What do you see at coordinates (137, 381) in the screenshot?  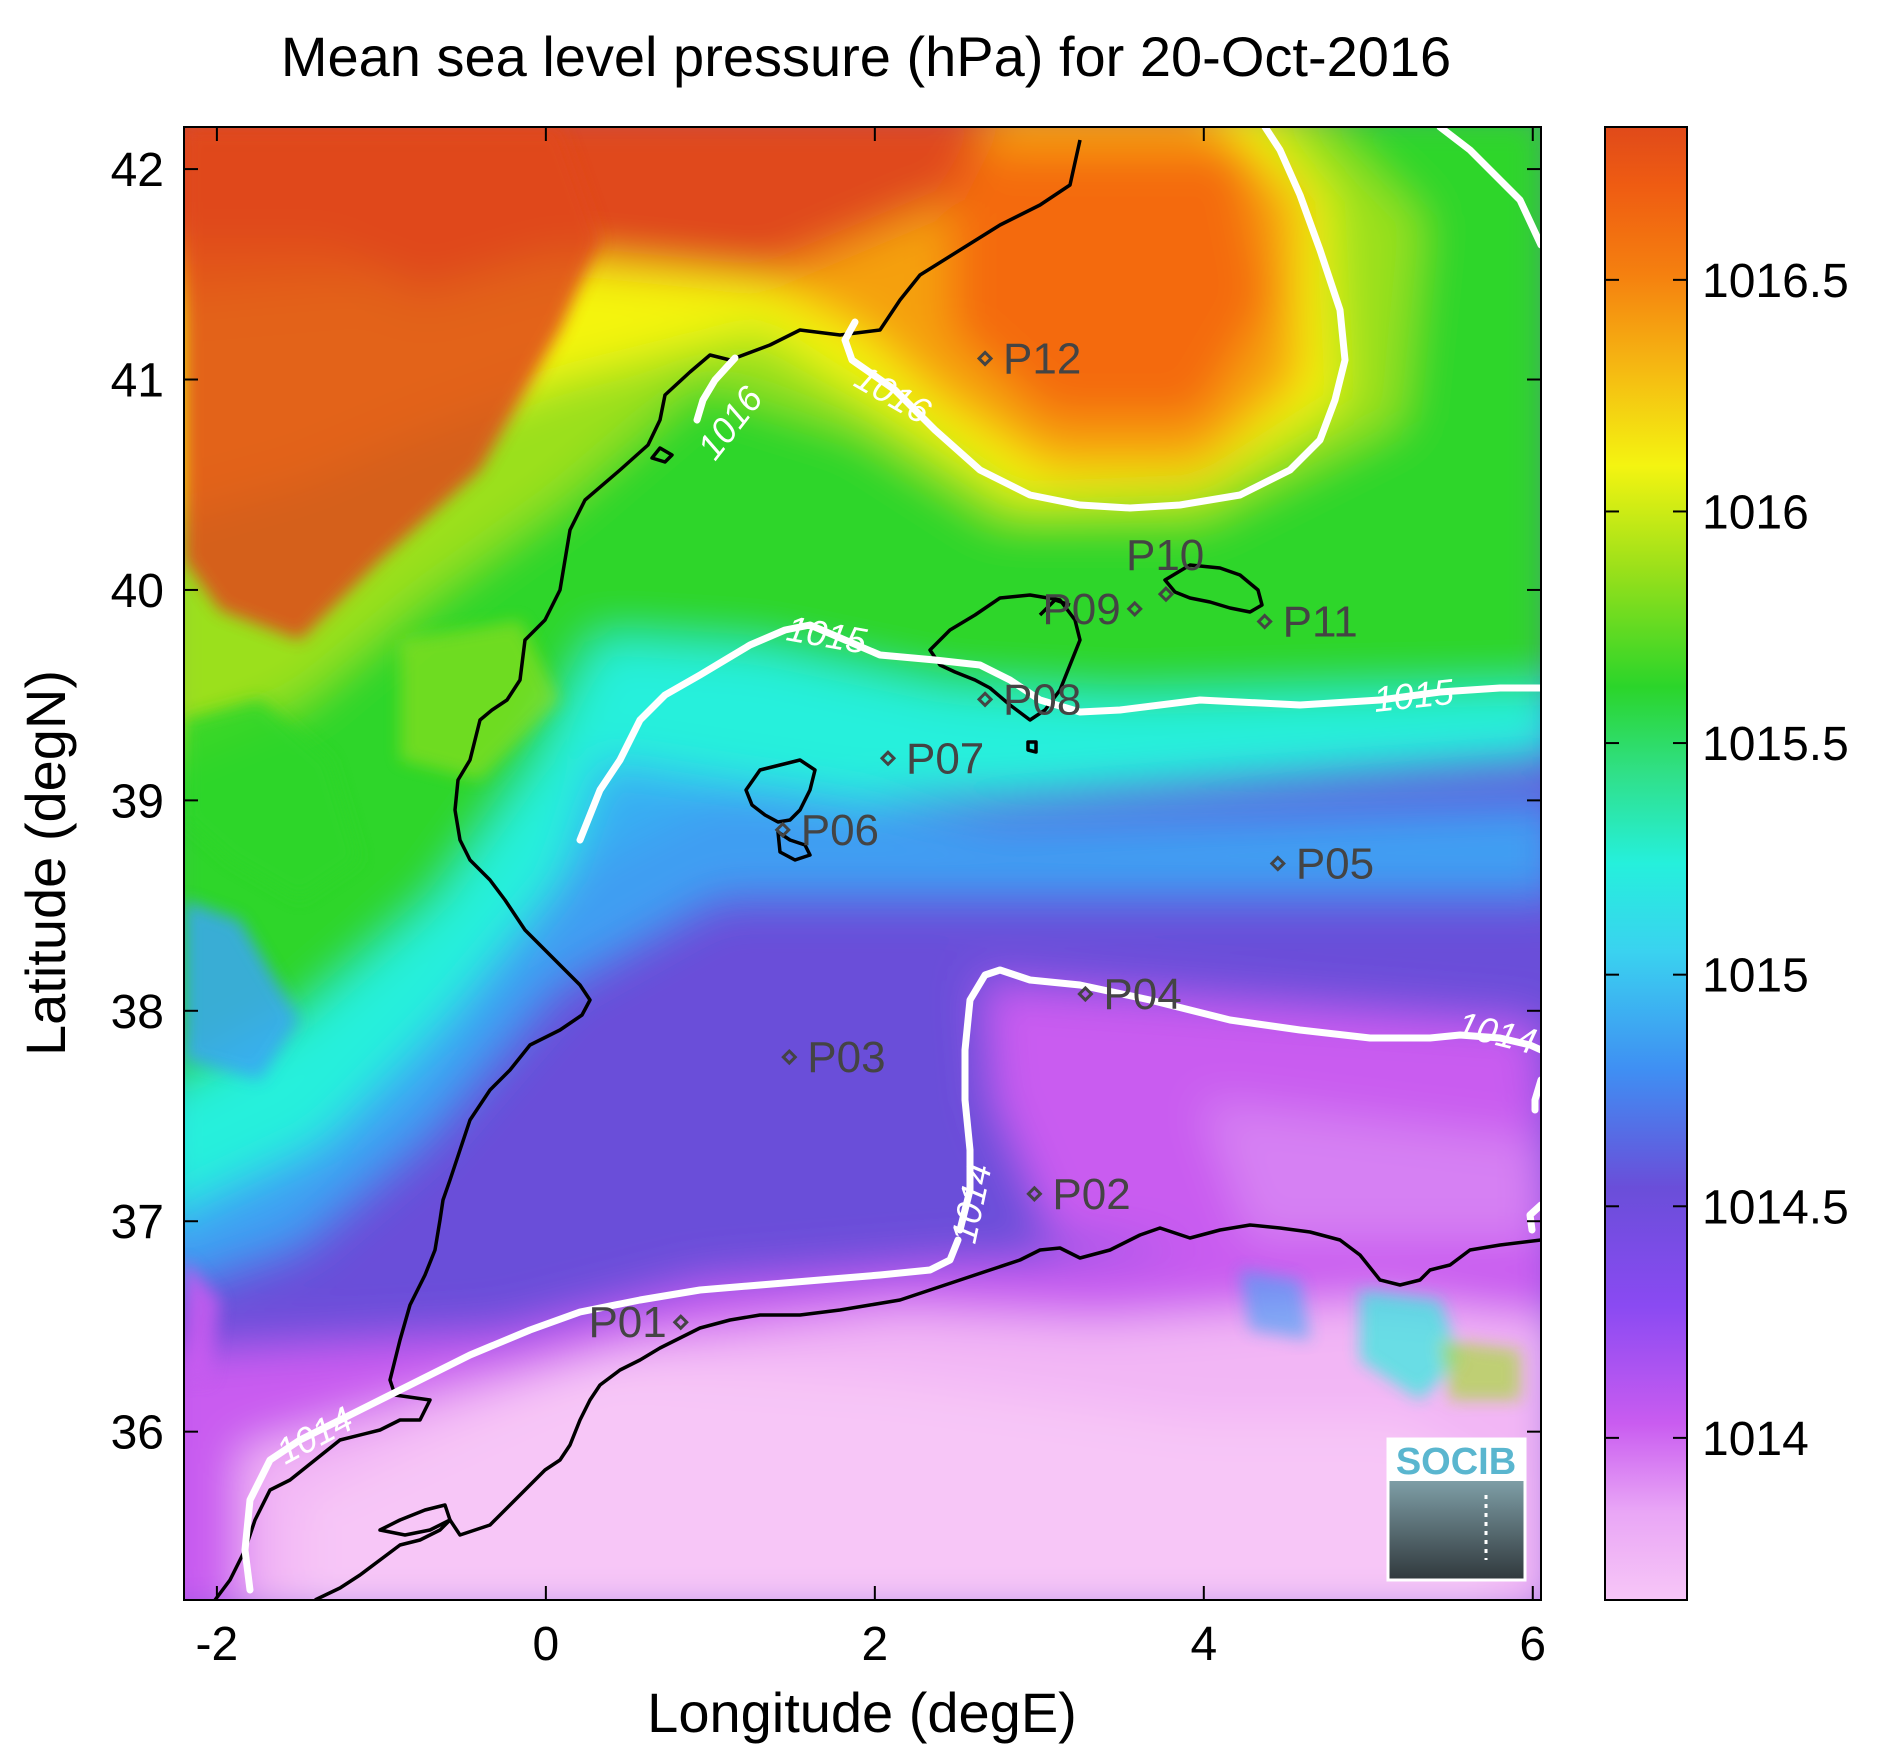 I see `y-tick-label: 41` at bounding box center [137, 381].